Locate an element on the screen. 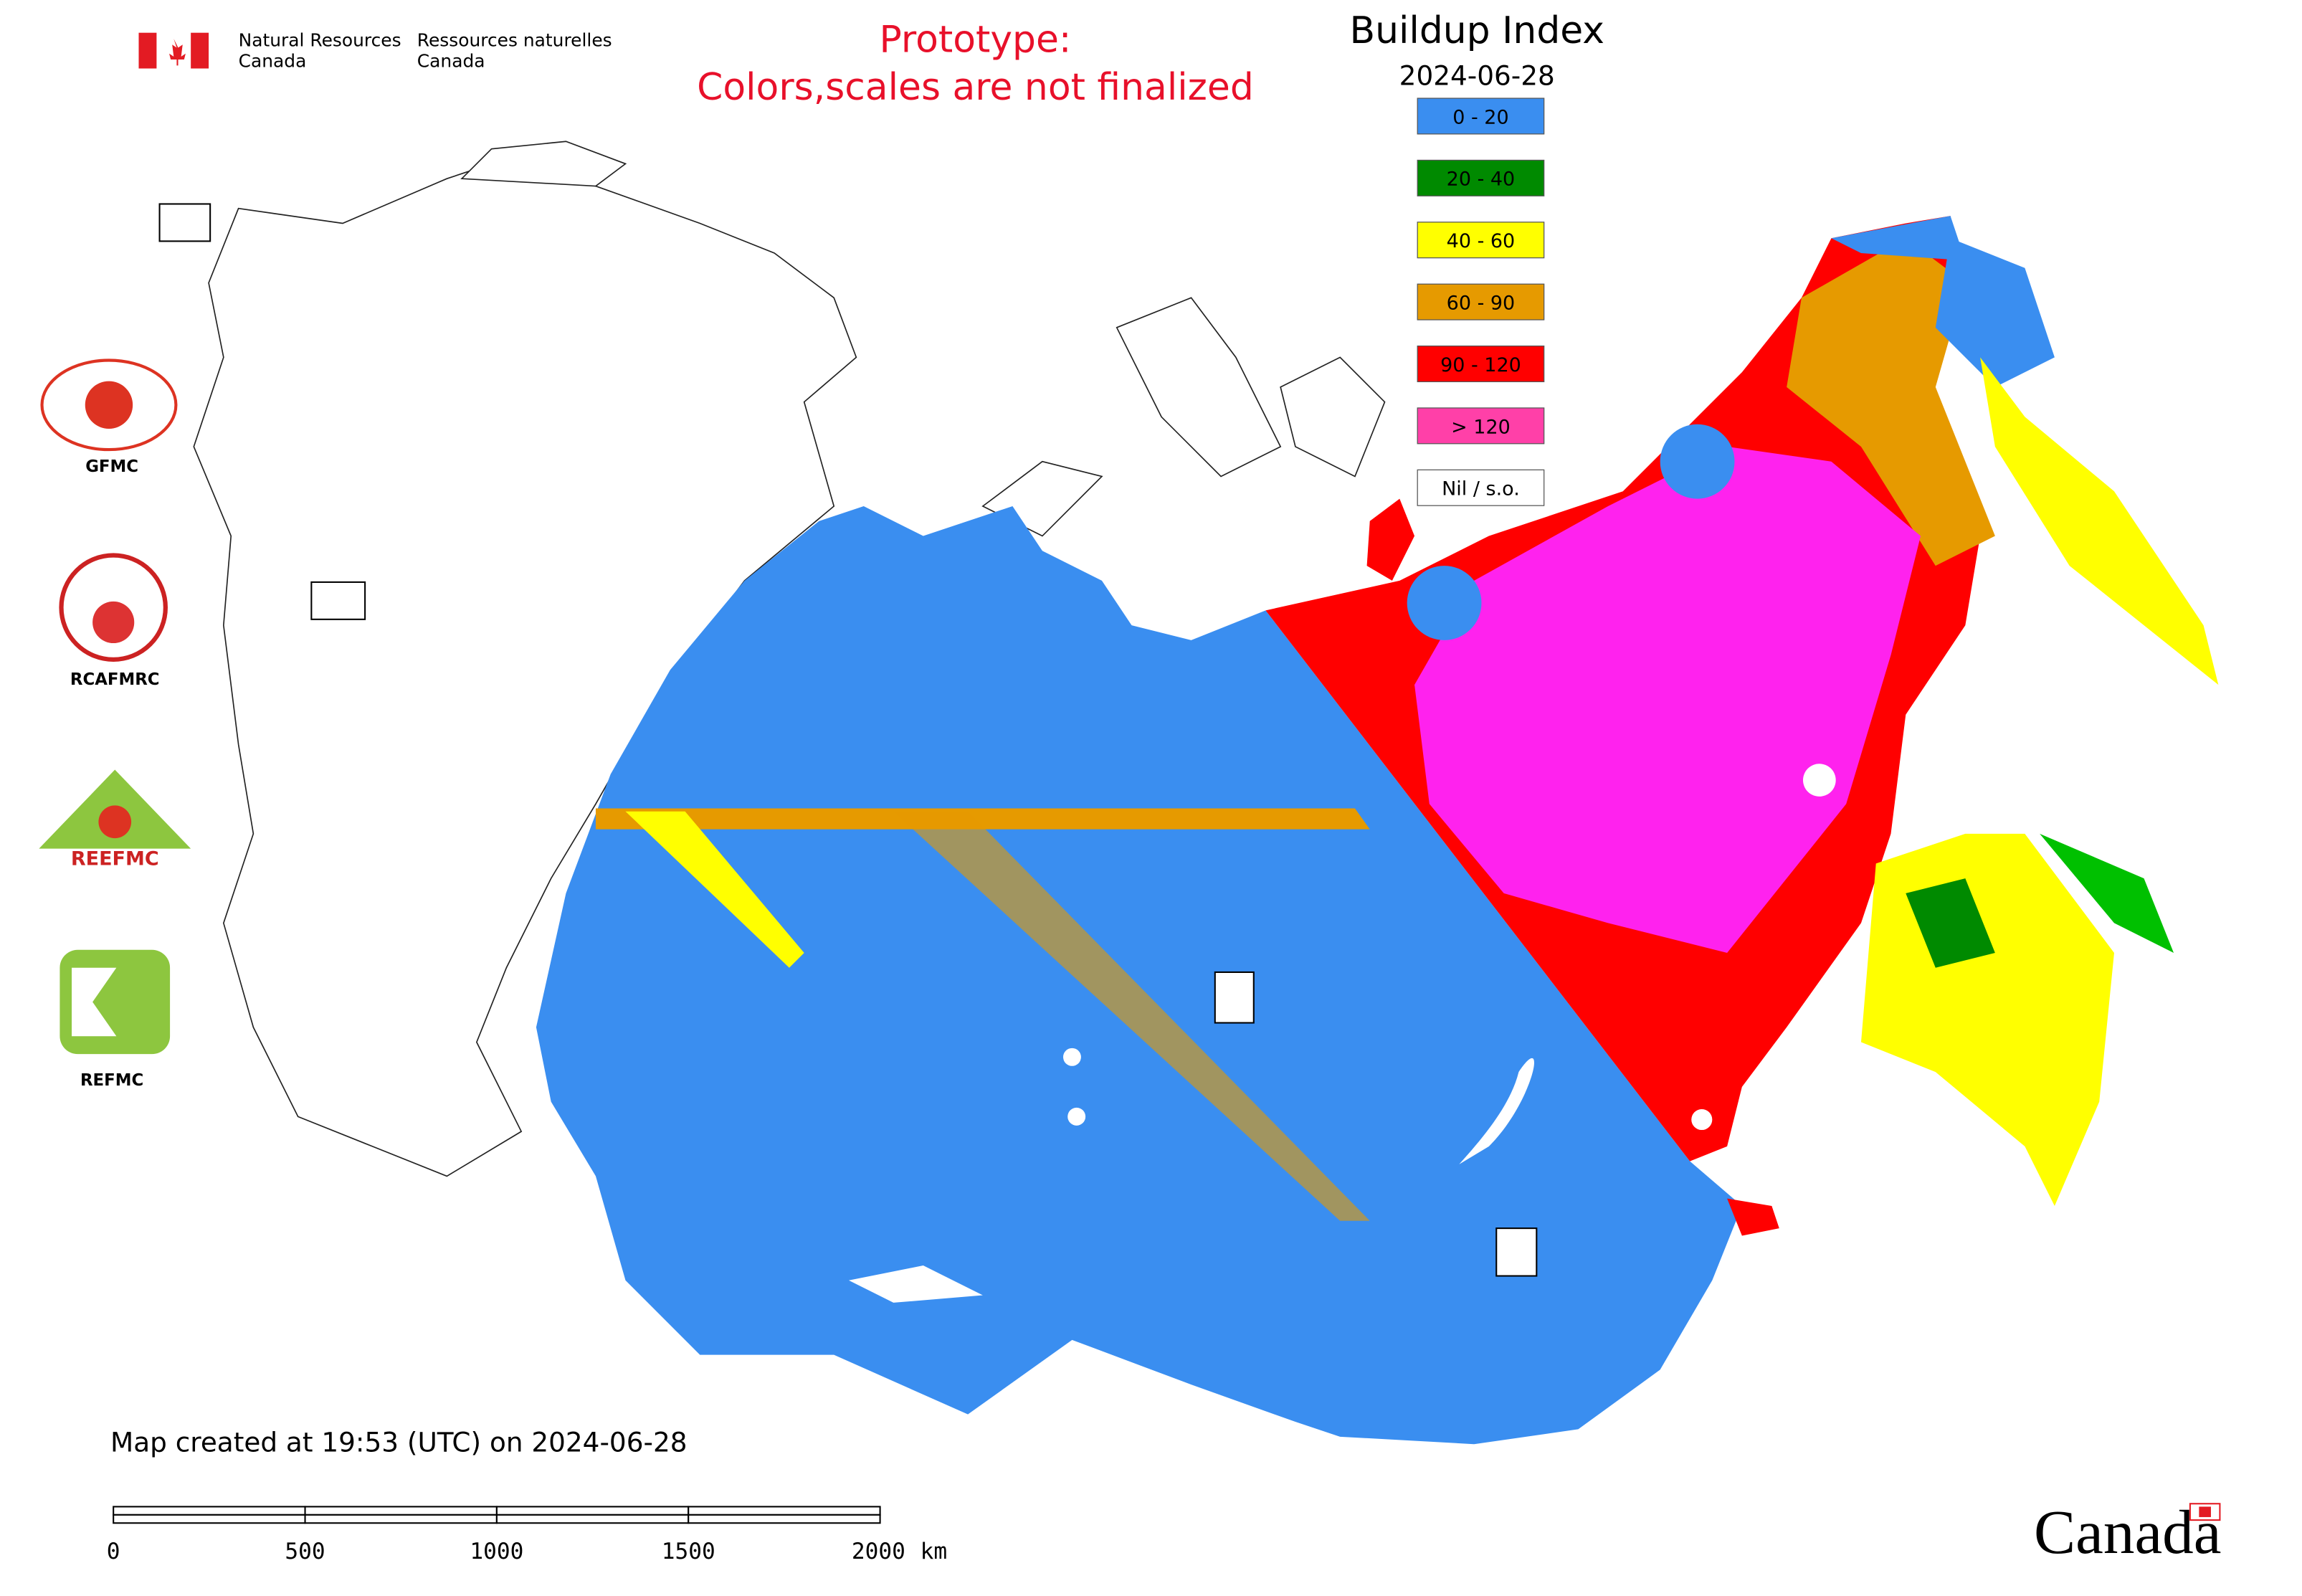 Image resolution: width=2302 pixels, height=1596 pixels. scale-label: 1500 is located at coordinates (689, 1551).